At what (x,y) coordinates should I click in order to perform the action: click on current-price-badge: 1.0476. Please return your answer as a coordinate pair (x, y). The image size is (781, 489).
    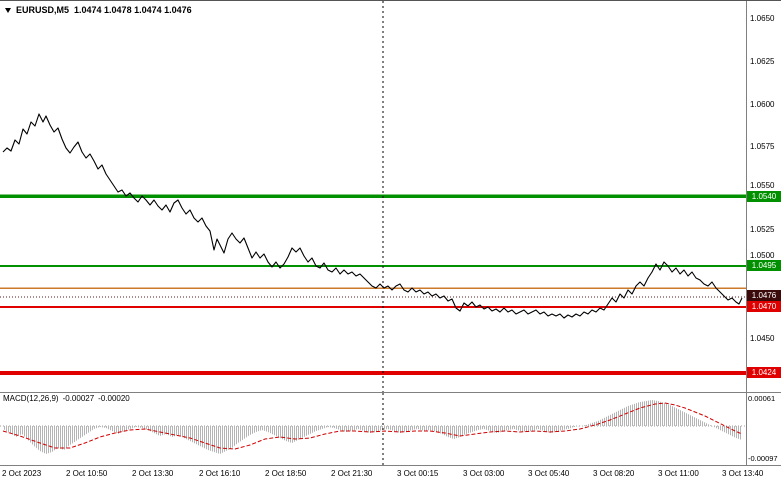
    Looking at the image, I should click on (764, 295).